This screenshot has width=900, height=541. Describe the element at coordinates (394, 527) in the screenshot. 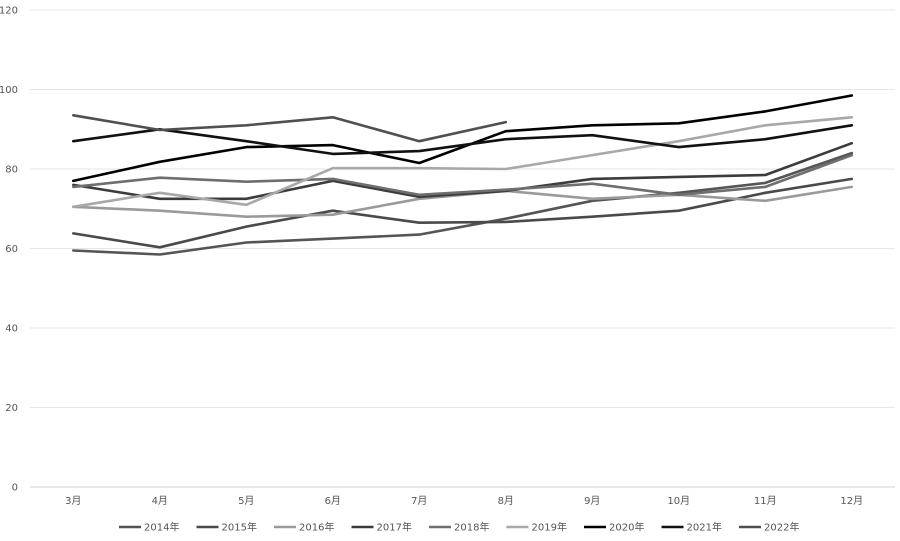

I see `legend-label: 2017年` at that location.